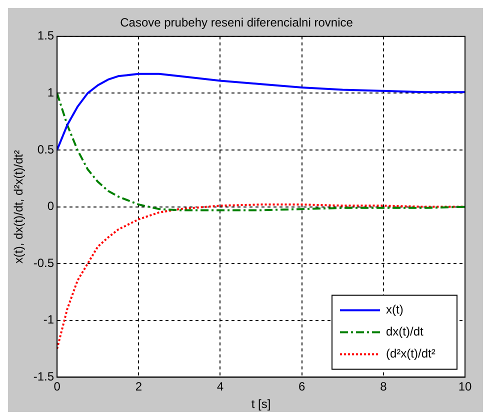  What do you see at coordinates (19, 207) in the screenshot?
I see `y-axis-title: x(t), dx(t)/dt, d²x(t)/dt²` at bounding box center [19, 207].